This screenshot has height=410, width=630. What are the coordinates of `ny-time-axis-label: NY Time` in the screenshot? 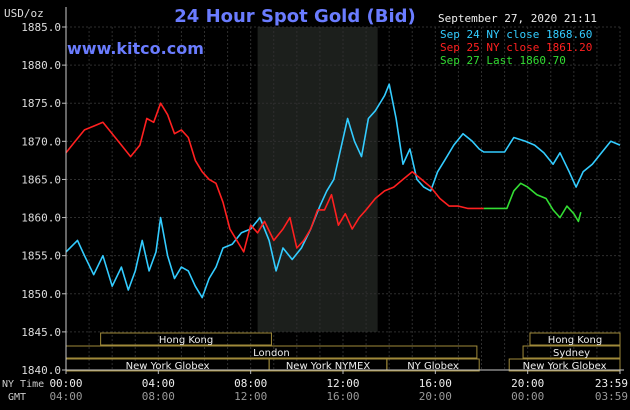 It's located at (23, 384).